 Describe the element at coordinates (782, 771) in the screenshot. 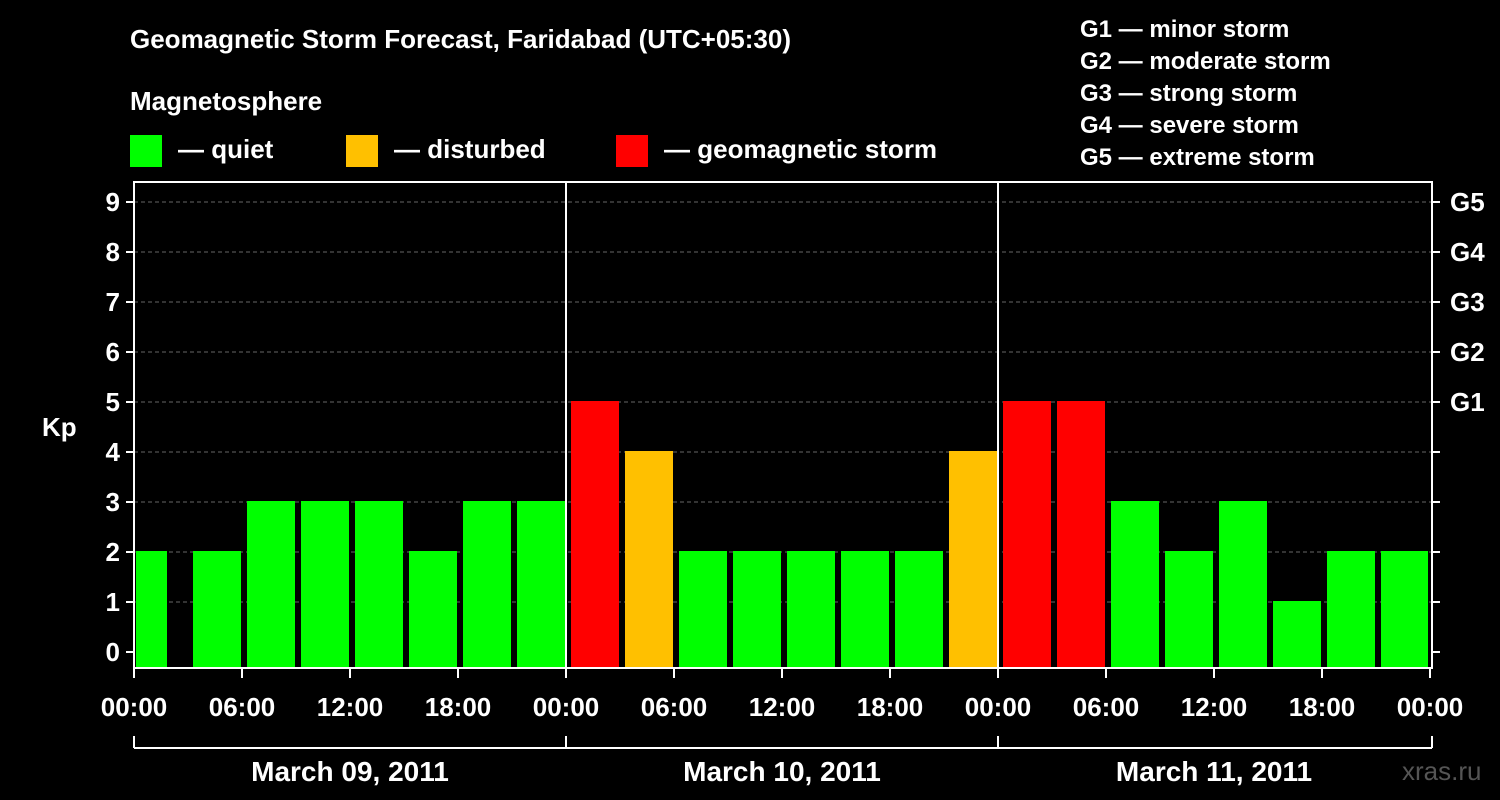

I see `day-label: March 10, 2011` at that location.